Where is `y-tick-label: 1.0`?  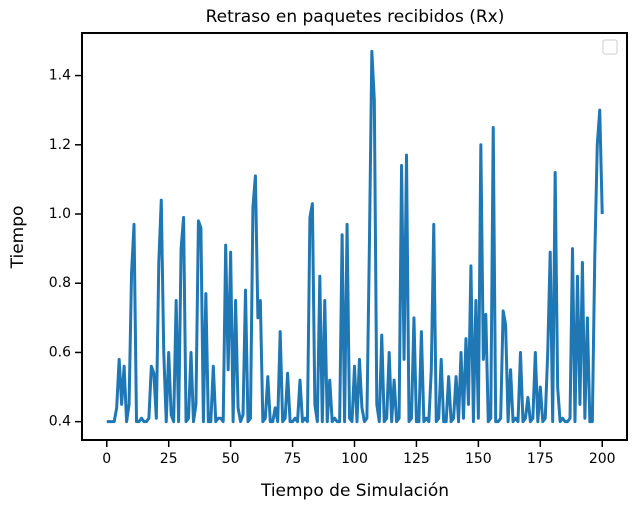 y-tick-label: 1.0 is located at coordinates (60, 214).